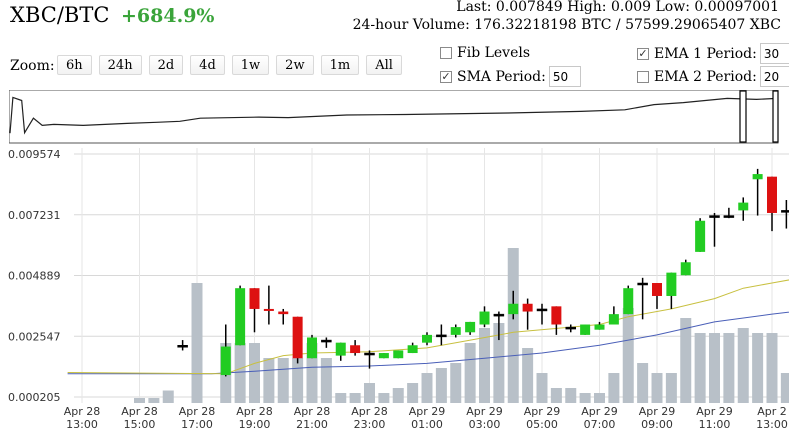  I want to click on navigator-chart, so click(394, 117).